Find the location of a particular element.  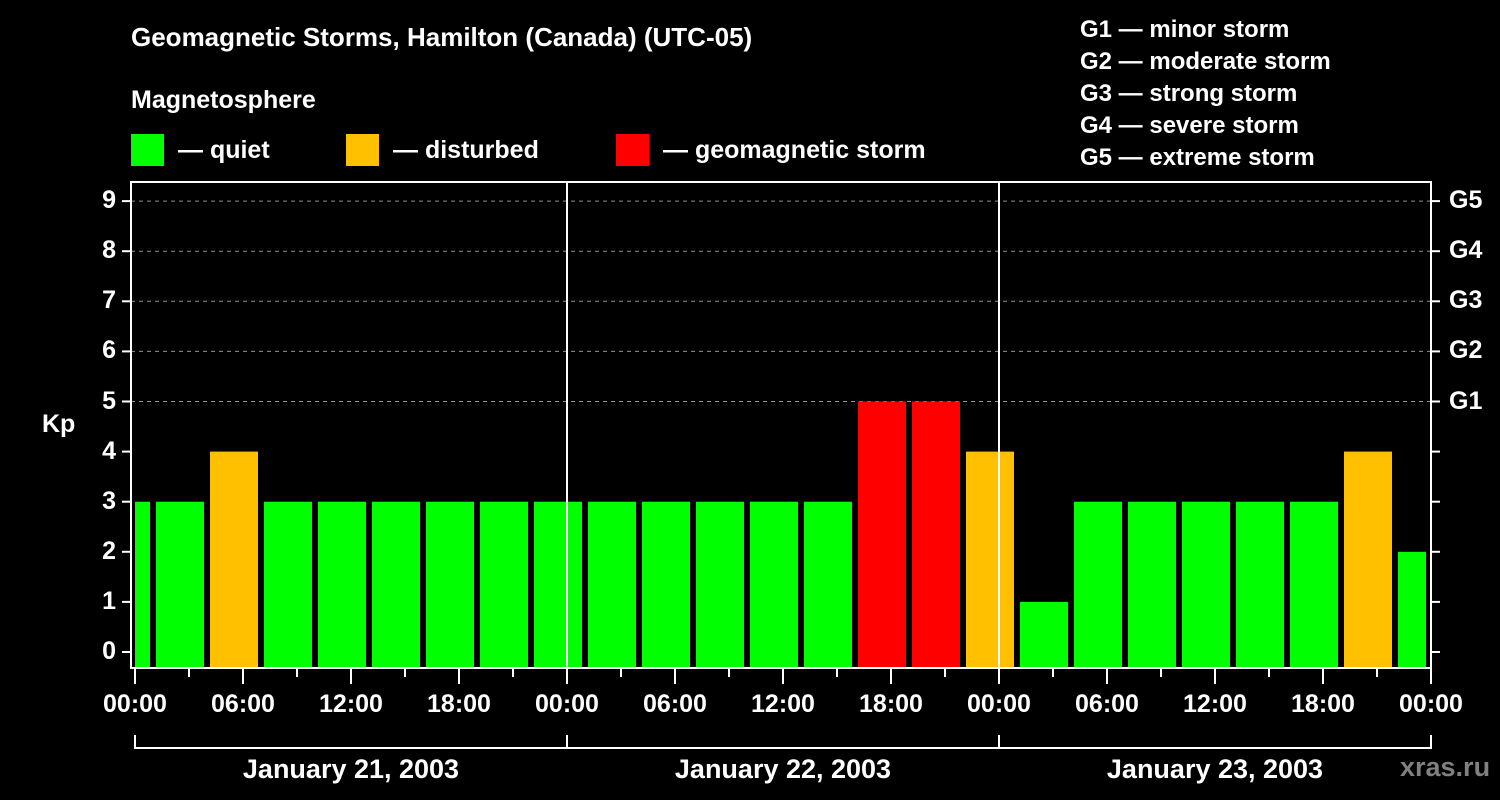

y-tick-label: 5 is located at coordinates (109, 400).